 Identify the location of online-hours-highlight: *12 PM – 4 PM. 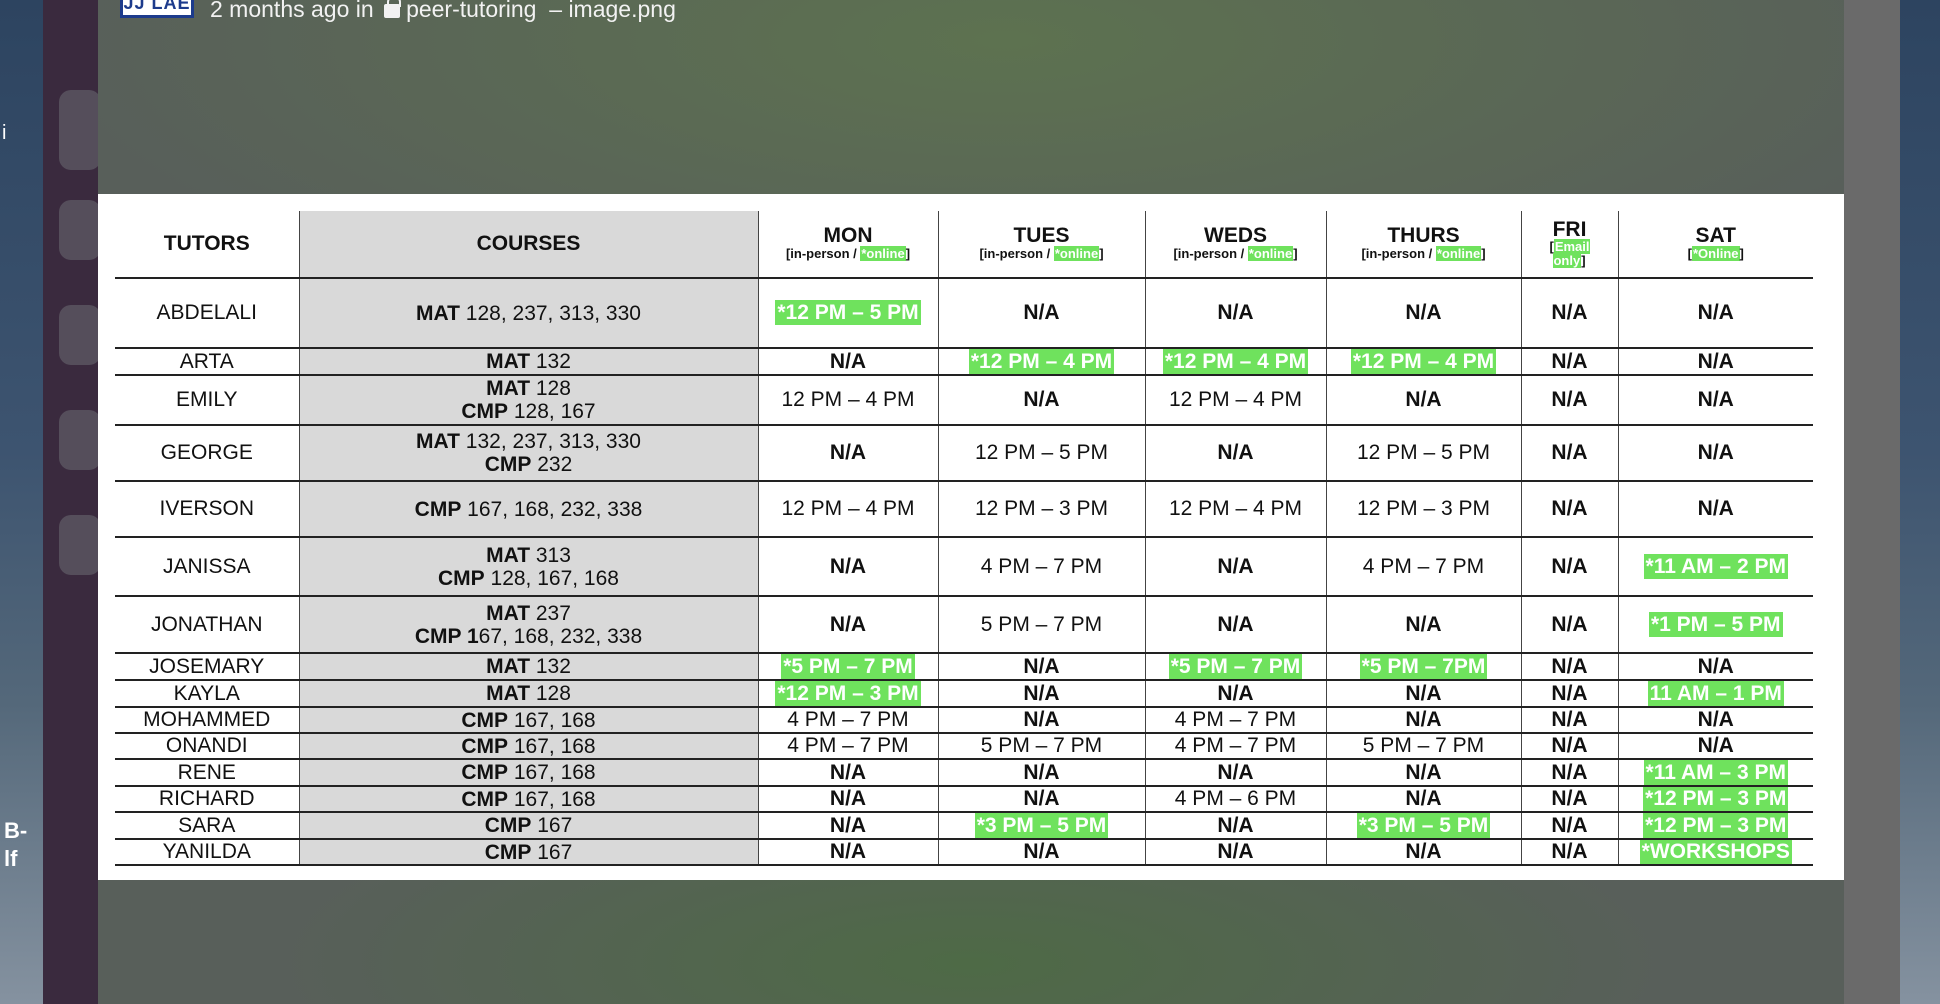
(1041, 360).